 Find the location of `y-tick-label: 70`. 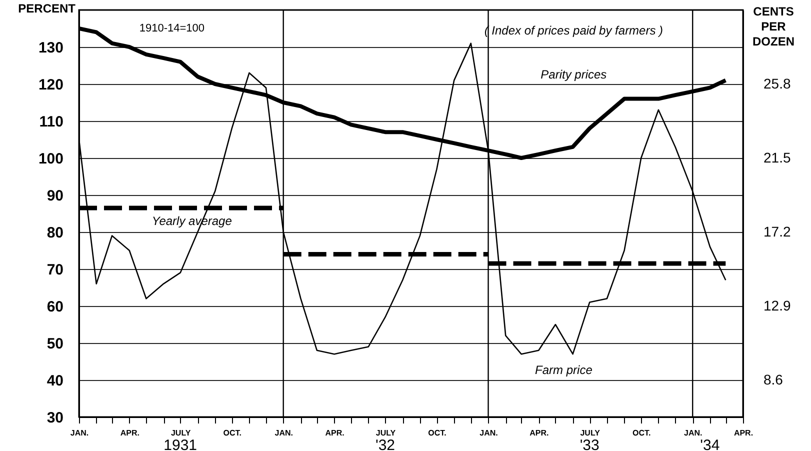

y-tick-label: 70 is located at coordinates (55, 270).